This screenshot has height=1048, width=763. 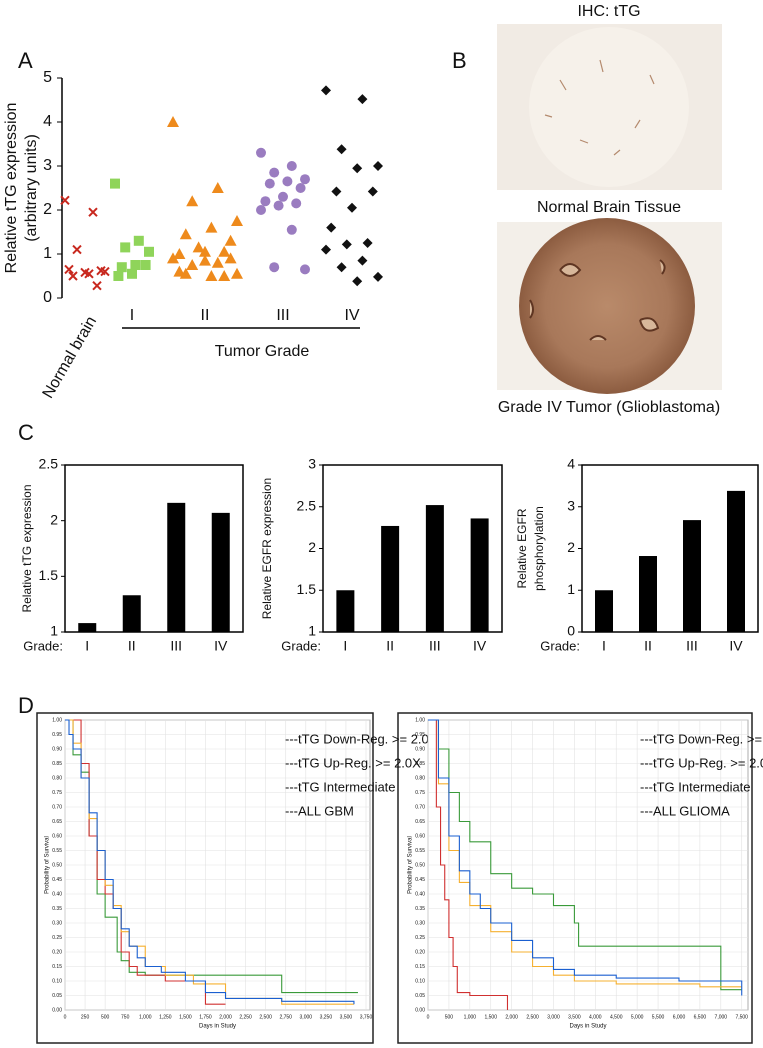 What do you see at coordinates (225, 1017) in the screenshot?
I see `x-tick-label: 2,000` at bounding box center [225, 1017].